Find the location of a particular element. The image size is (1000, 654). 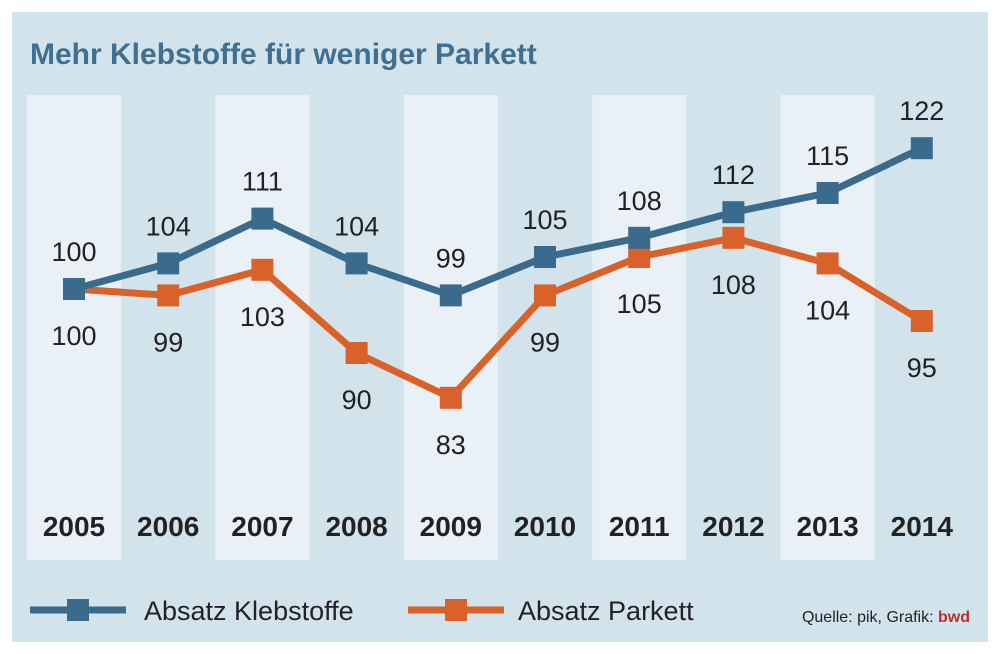

data-label-klebstoffe: 108 is located at coordinates (639, 201).